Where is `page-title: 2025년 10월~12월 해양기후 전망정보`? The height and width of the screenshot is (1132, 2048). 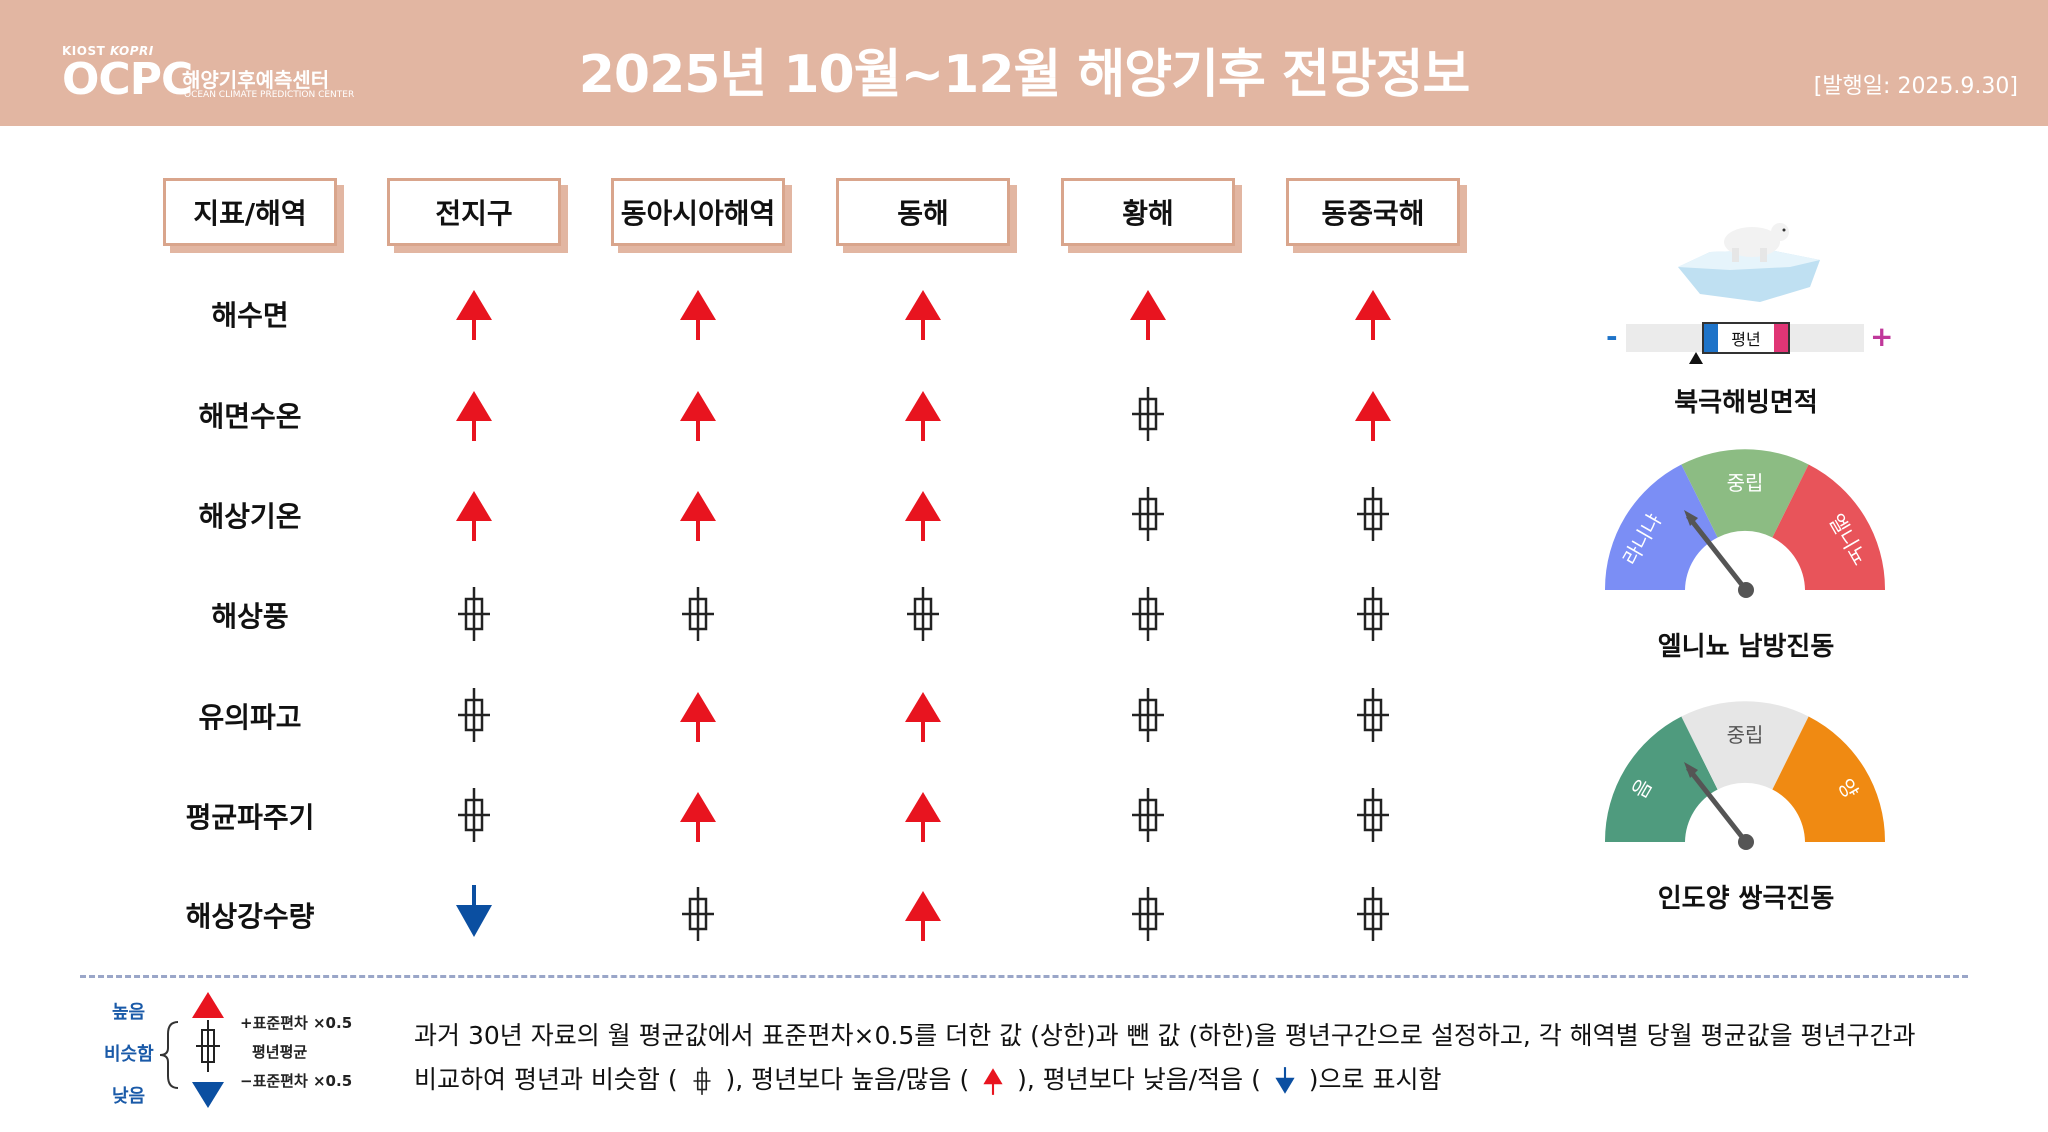
page-title: 2025년 10월~12월 해양기후 전망정보 is located at coordinates (1024, 75).